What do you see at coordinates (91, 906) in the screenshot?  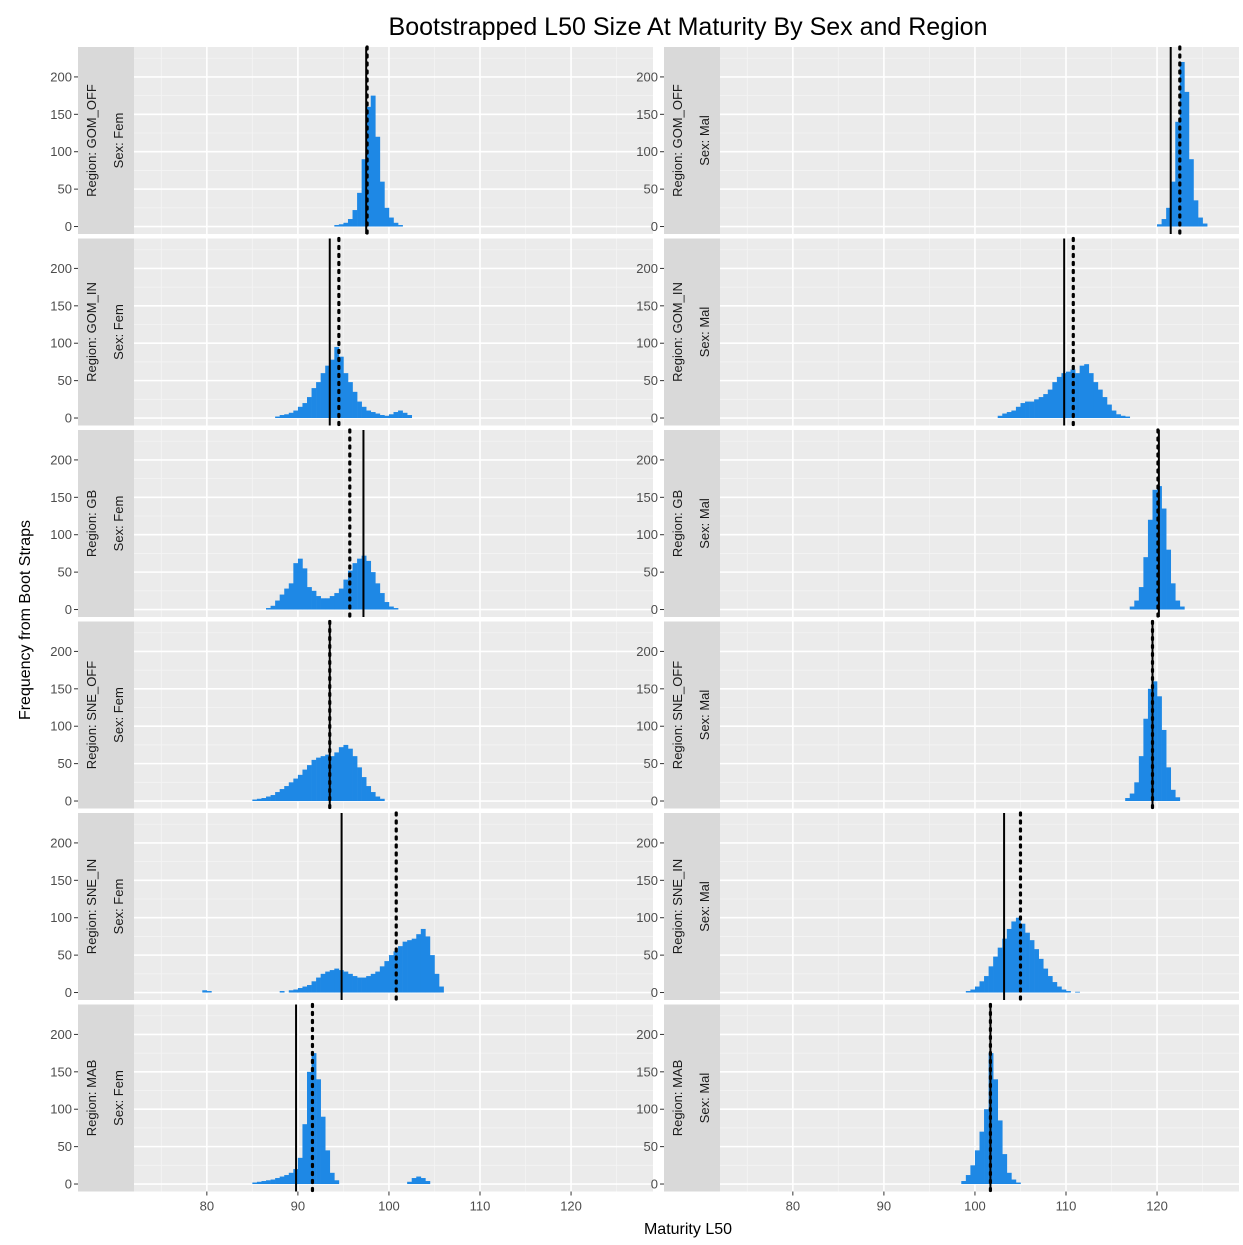 I see `facet-strip-region-label: Region: SNE_IN` at bounding box center [91, 906].